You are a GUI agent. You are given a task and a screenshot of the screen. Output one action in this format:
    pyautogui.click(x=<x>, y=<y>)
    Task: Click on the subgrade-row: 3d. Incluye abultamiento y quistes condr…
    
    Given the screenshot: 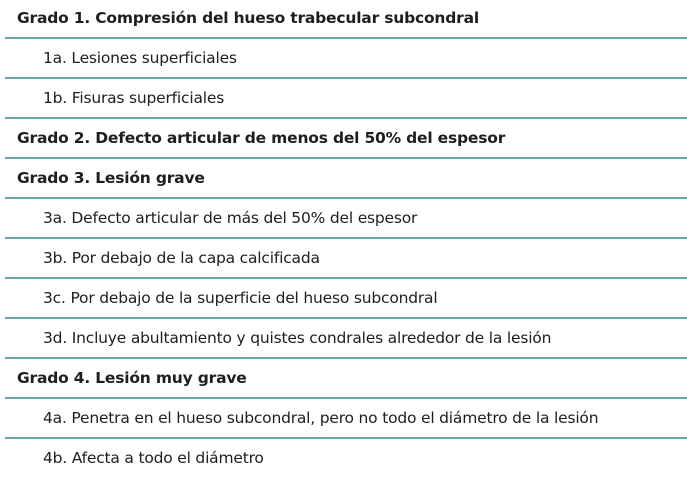 What is the action you would take?
    pyautogui.click(x=346, y=339)
    